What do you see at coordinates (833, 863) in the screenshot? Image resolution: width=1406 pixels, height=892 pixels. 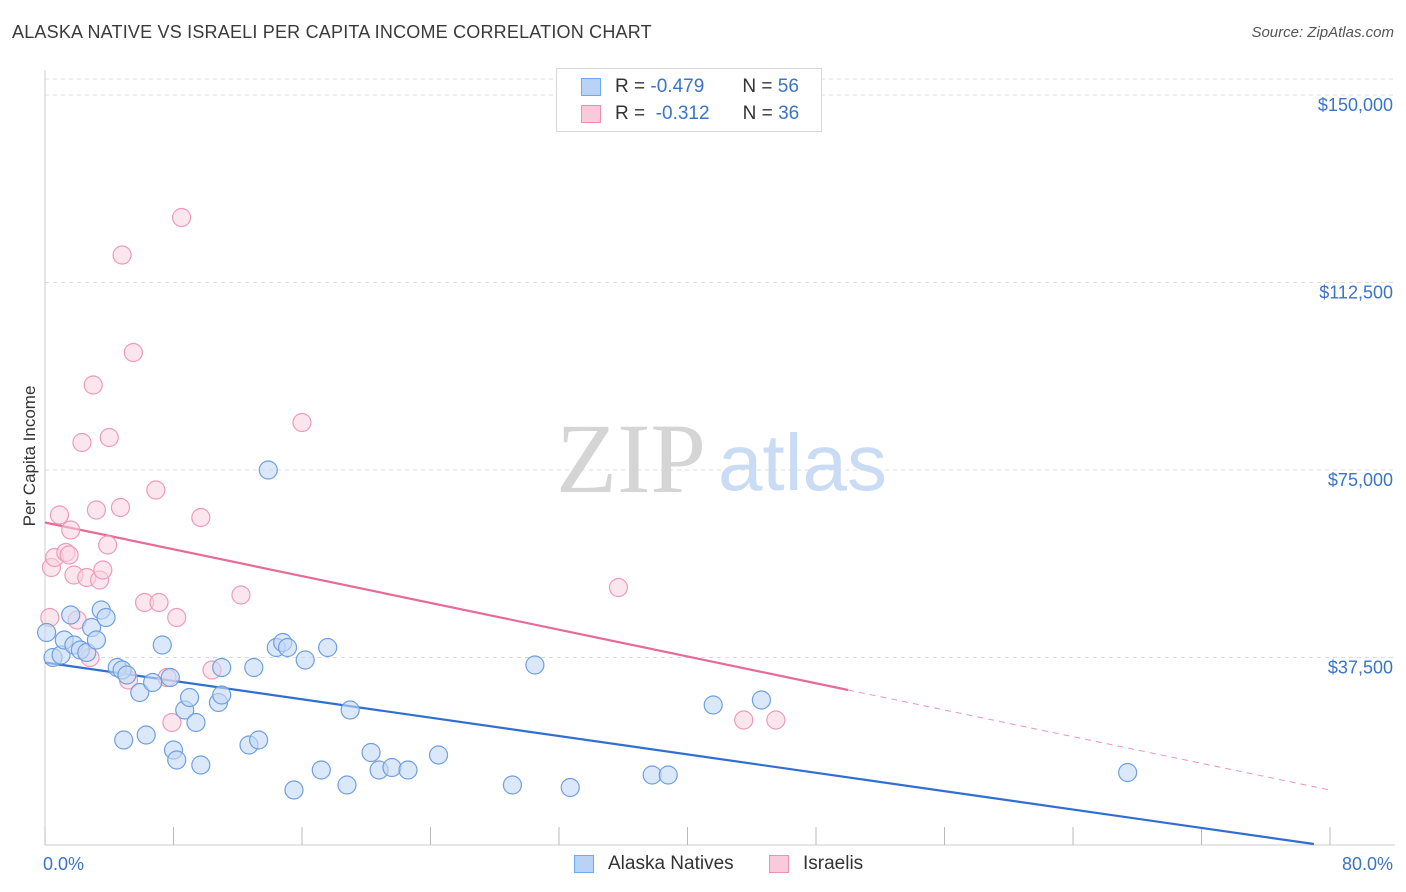 I see `bottom-legend-label-israelis: Israelis` at bounding box center [833, 863].